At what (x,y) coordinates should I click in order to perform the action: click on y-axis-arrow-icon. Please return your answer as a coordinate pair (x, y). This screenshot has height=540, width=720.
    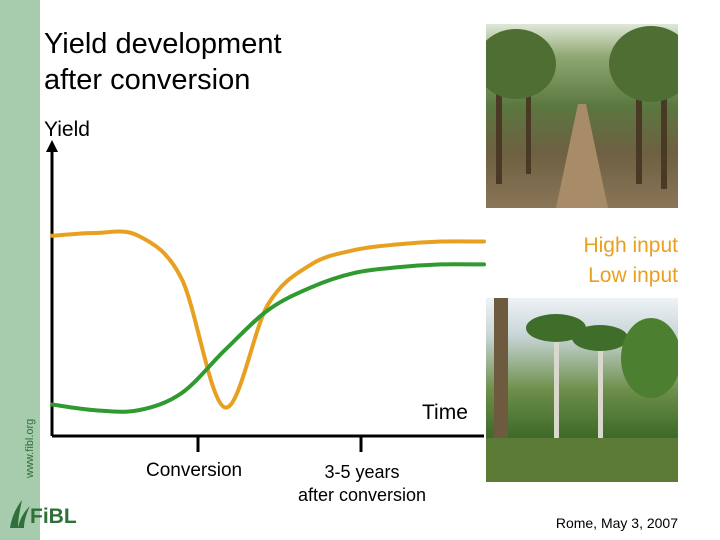
    Looking at the image, I should click on (52, 146).